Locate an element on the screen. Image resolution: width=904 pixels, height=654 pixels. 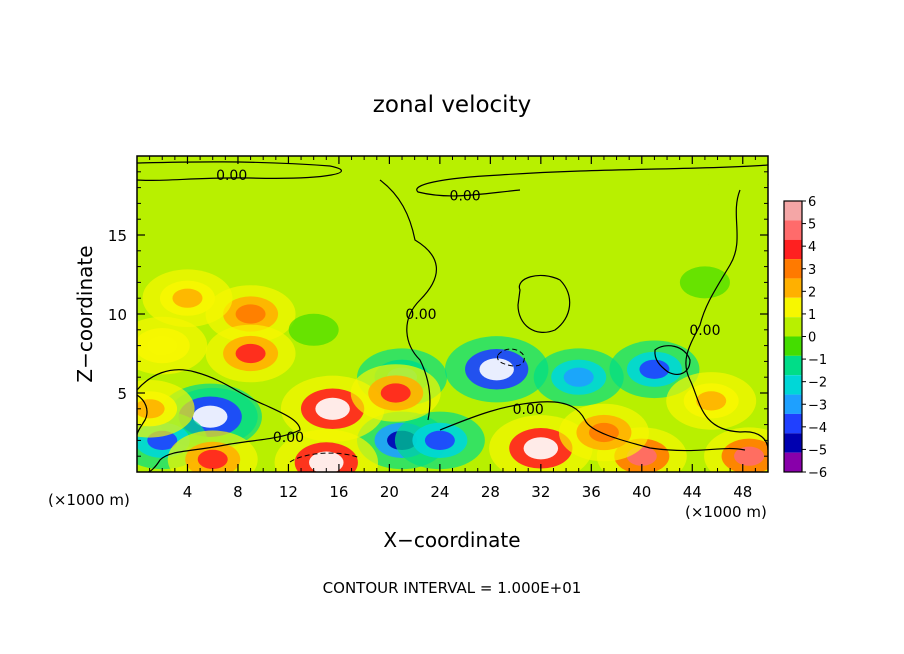
zero-contour-lower-center is located at coordinates (592, 426).